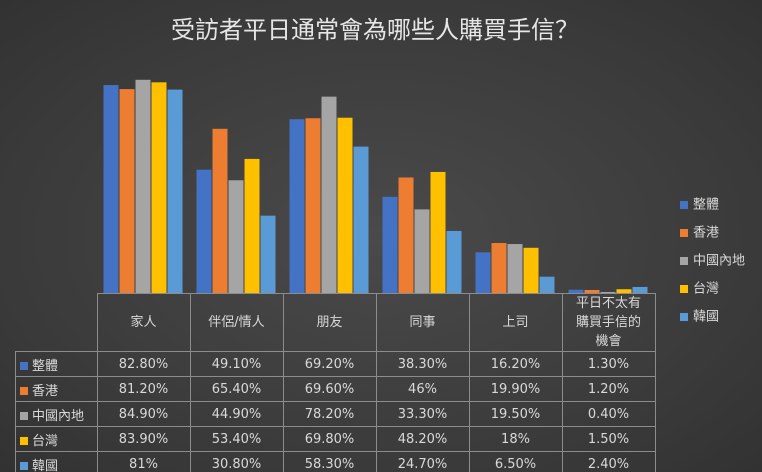  Describe the element at coordinates (236, 364) in the screenshot. I see `table-cell: 49.10%` at that location.